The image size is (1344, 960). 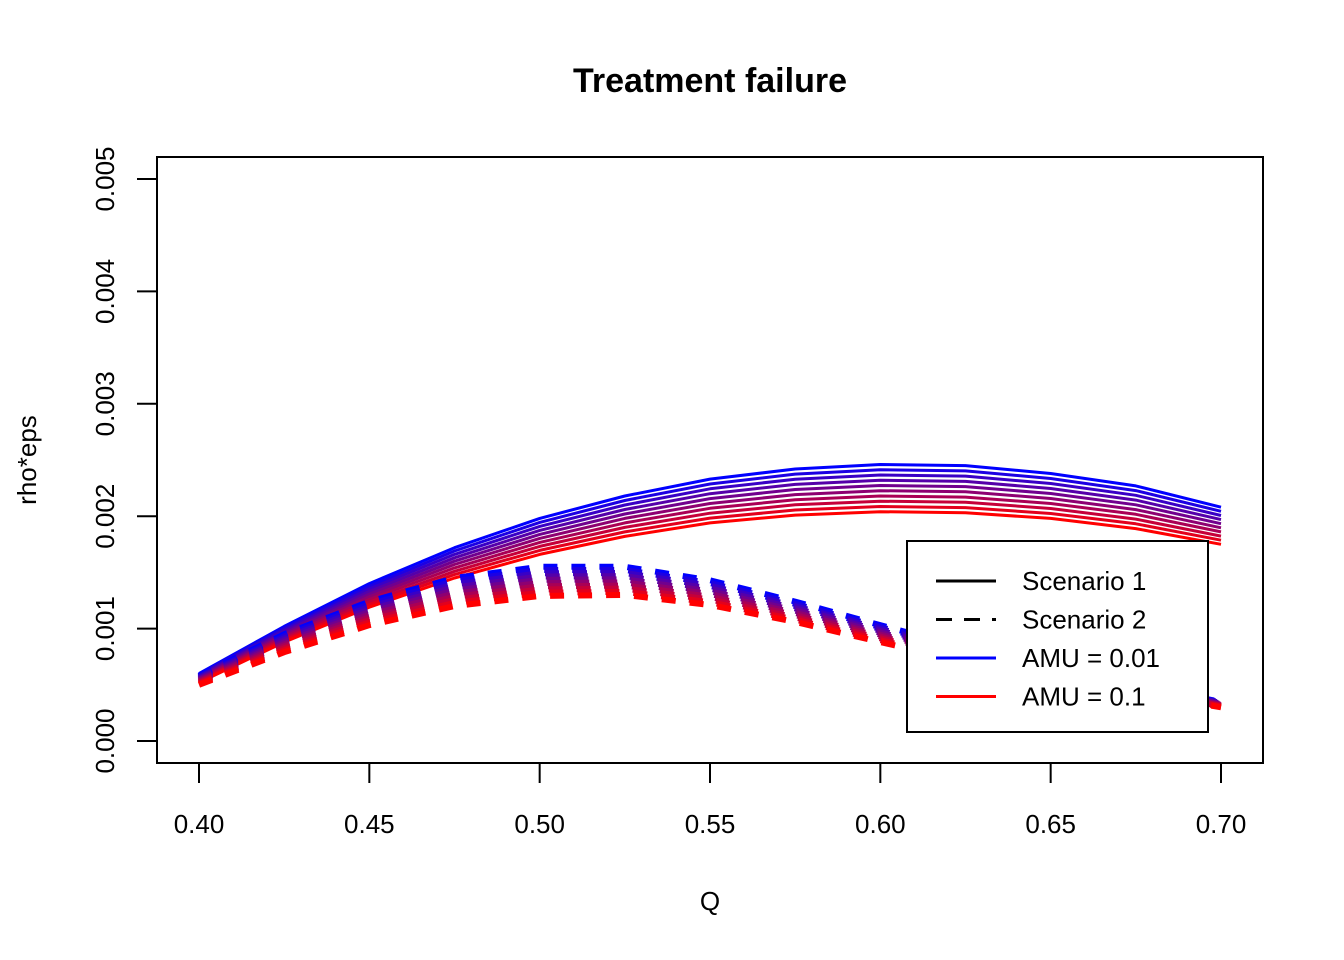 I want to click on x-tick-label: 0.55, so click(x=710, y=824).